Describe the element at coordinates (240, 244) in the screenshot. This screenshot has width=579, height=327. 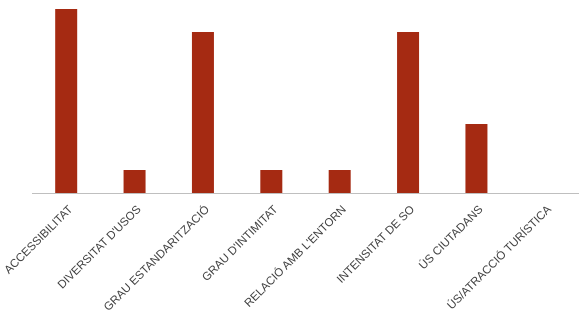
I see `x-tick-label-3: GRAU D'INTIMITAT` at that location.